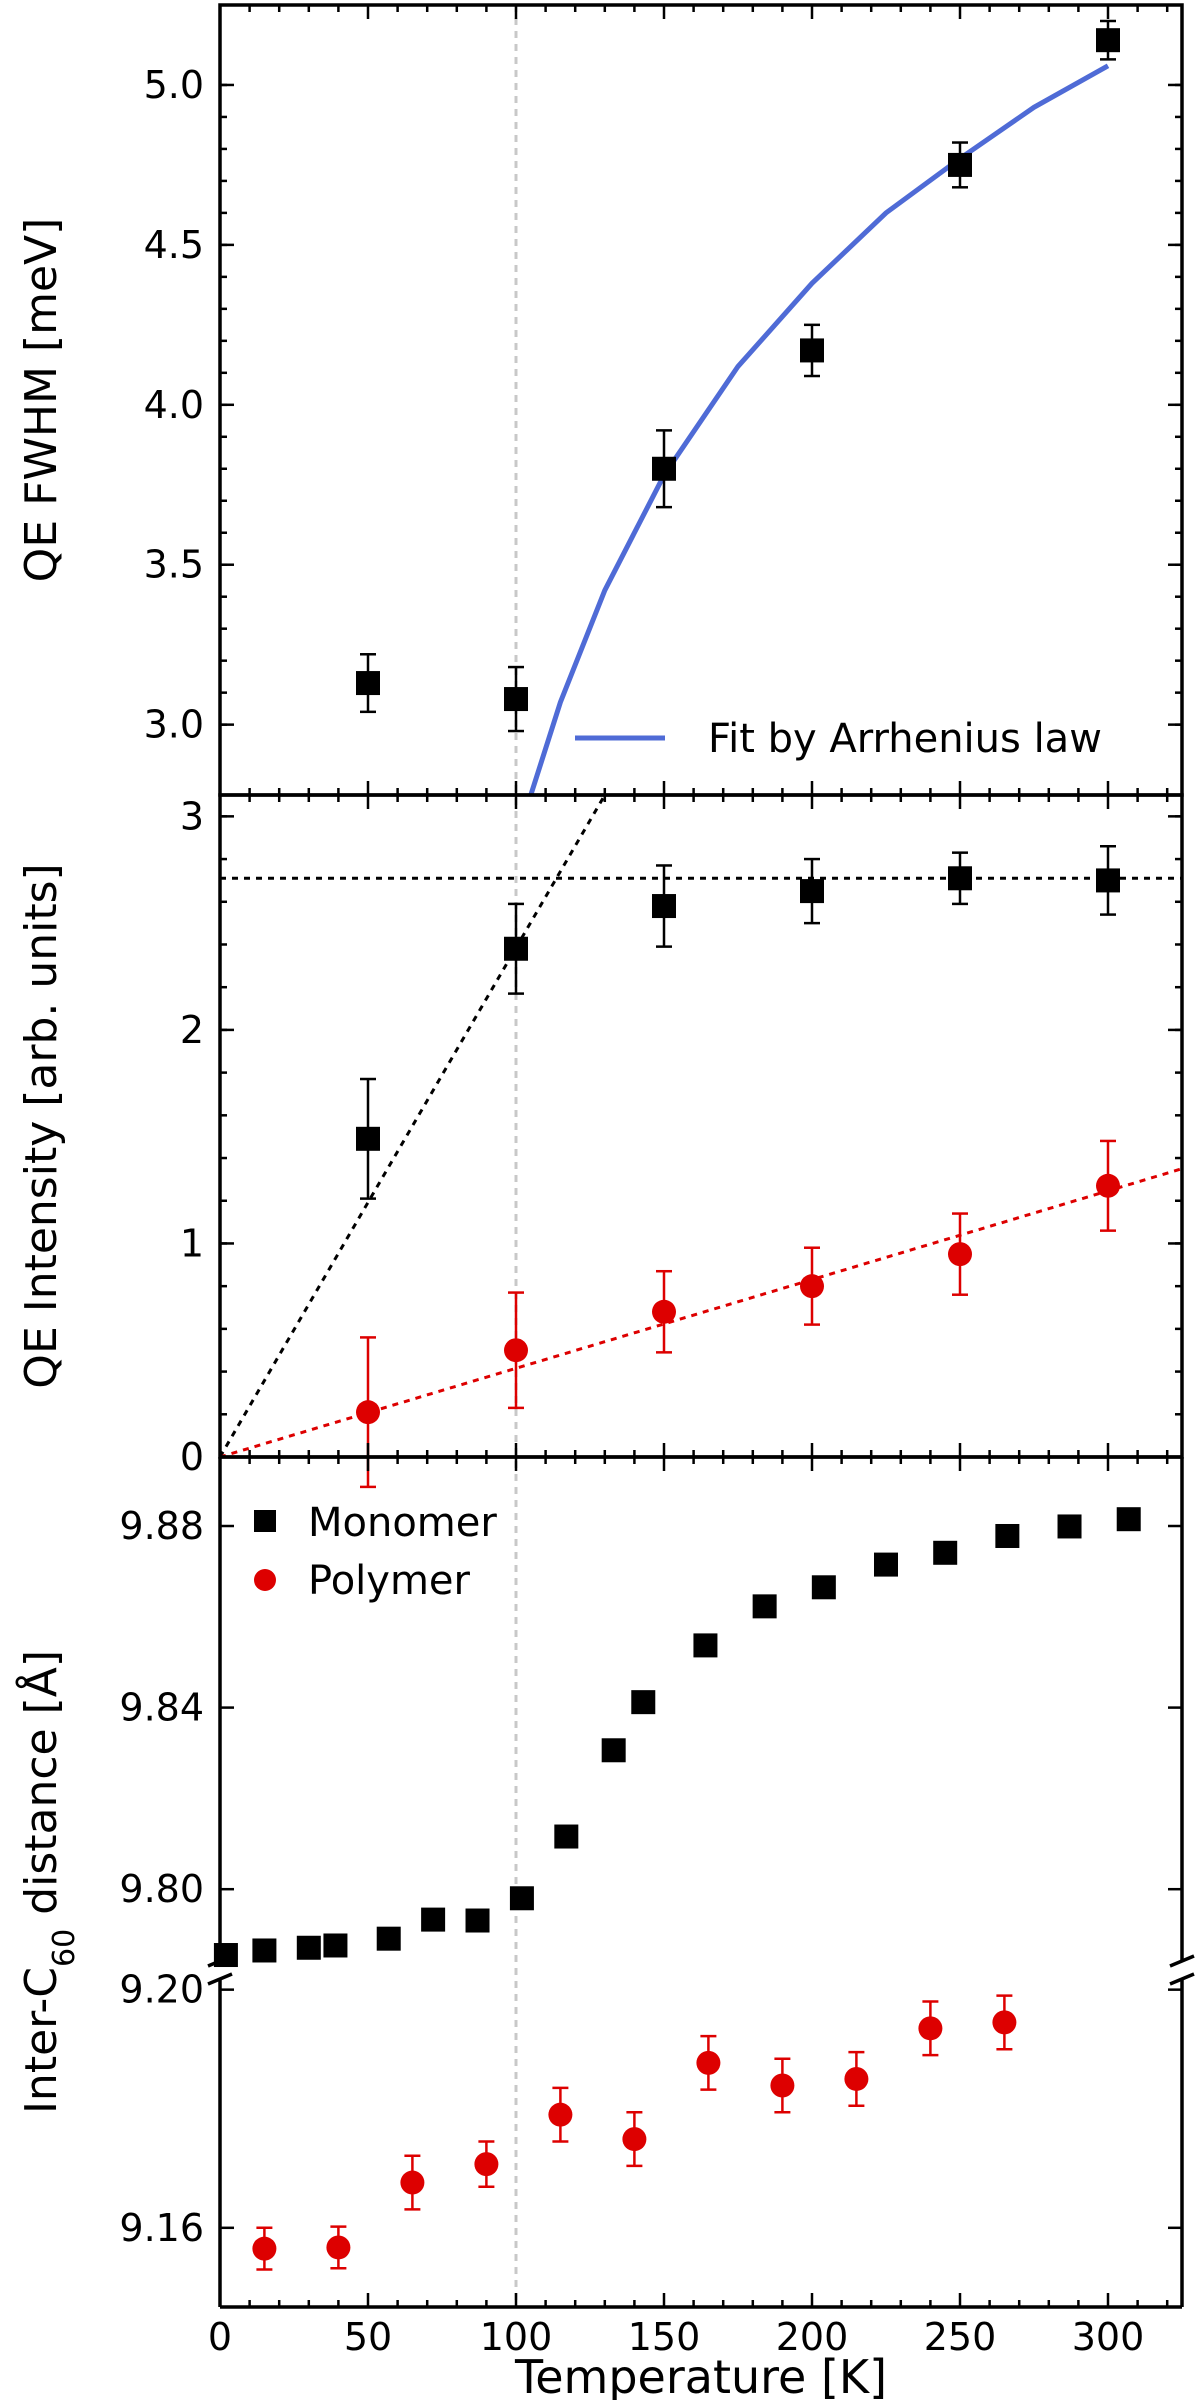 The height and width of the screenshot is (2400, 1200). Describe the element at coordinates (174, 405) in the screenshot. I see `y-tick-label: 4.0` at that location.